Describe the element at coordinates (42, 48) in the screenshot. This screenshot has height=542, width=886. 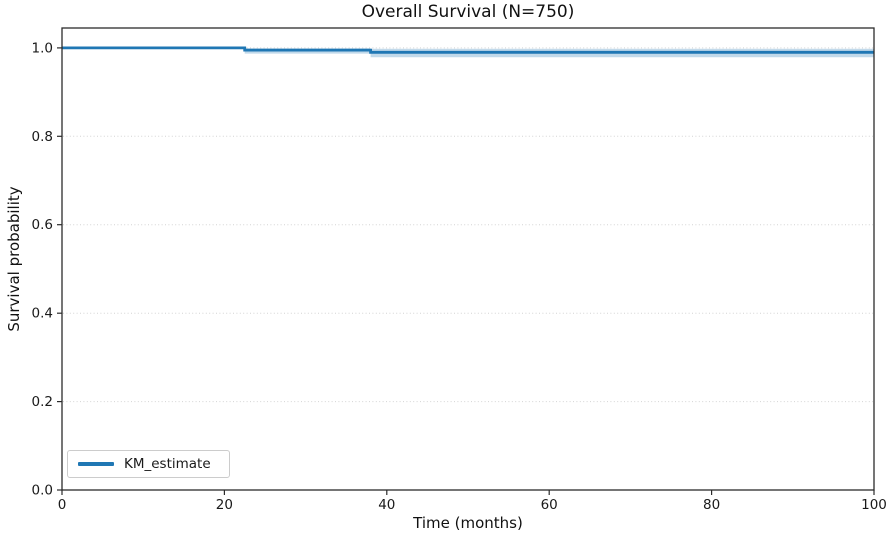
I see `y-tick-label: 1.0` at that location.